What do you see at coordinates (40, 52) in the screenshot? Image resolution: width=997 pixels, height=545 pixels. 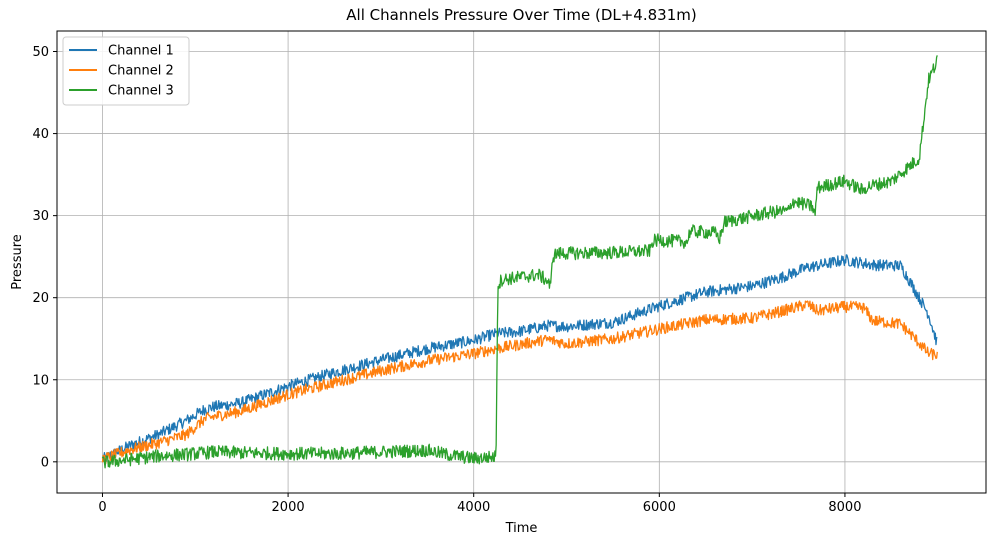 I see `y-tick-label: 50` at bounding box center [40, 52].